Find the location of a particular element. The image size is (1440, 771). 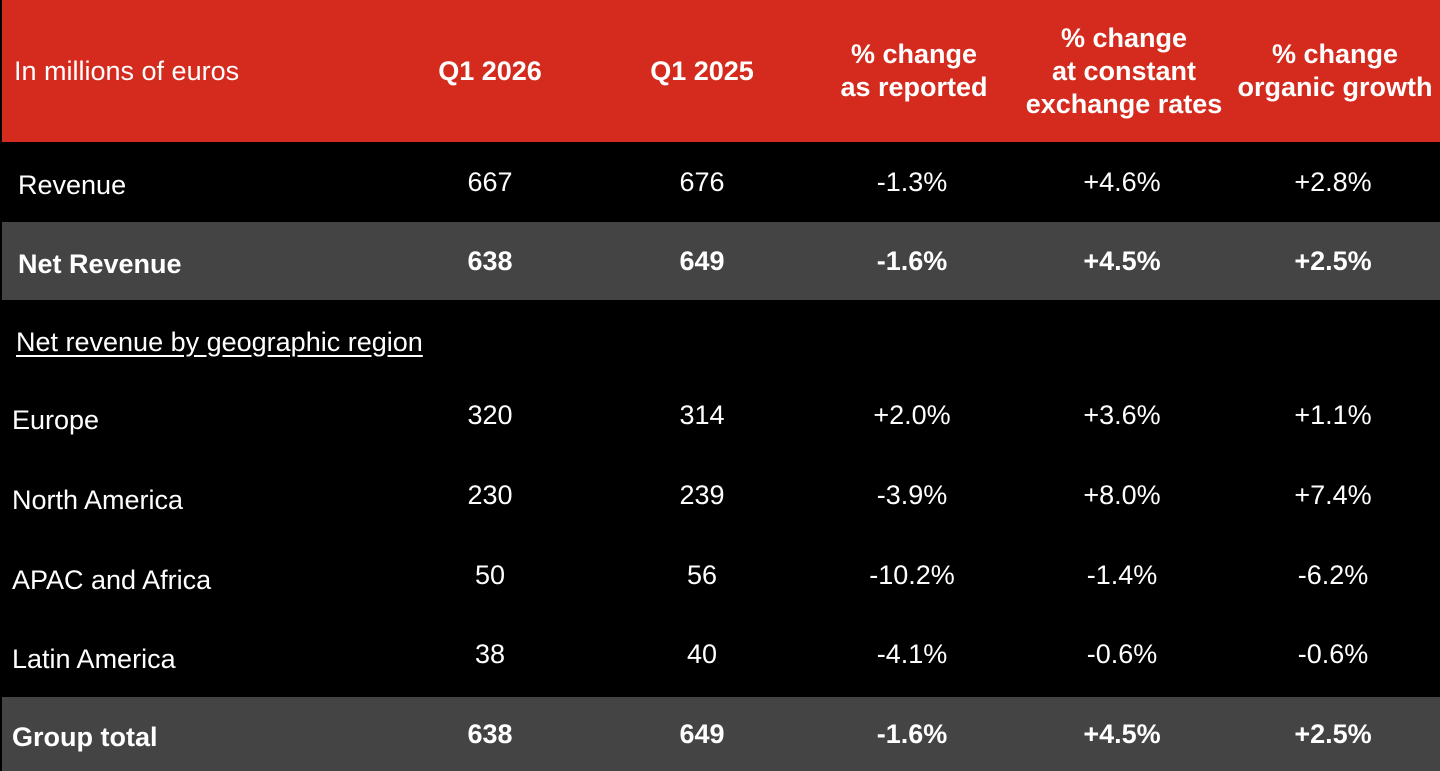

table-row-latin-america: Latin America 38 40 -4.1% -0.6% -0.6% is located at coordinates (720, 654).